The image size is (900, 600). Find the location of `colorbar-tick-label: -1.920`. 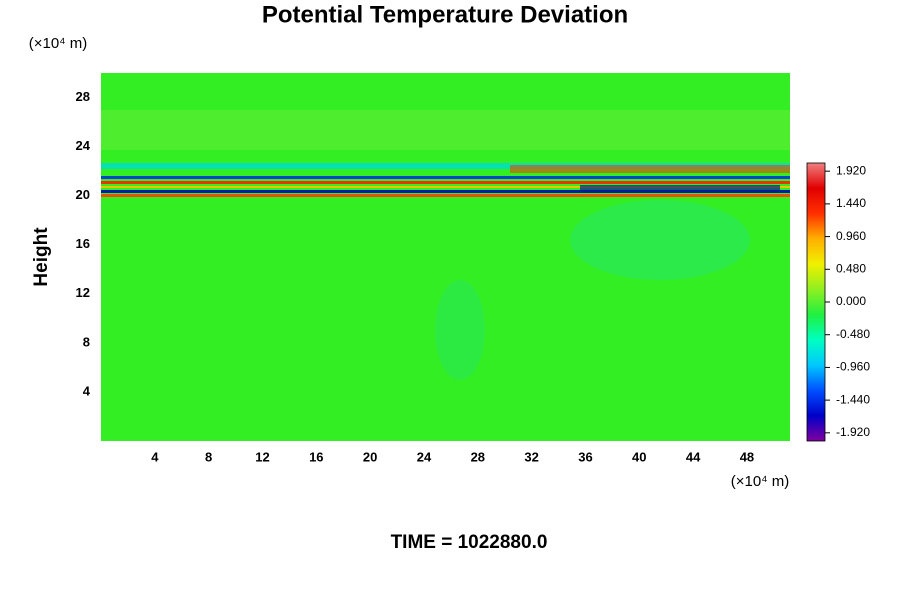

colorbar-tick-label: -1.920 is located at coordinates (853, 432).